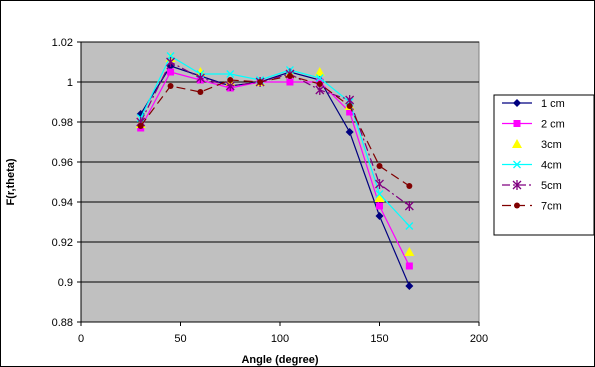  Describe the element at coordinates (81, 339) in the screenshot. I see `x-tick-label: 0` at that location.